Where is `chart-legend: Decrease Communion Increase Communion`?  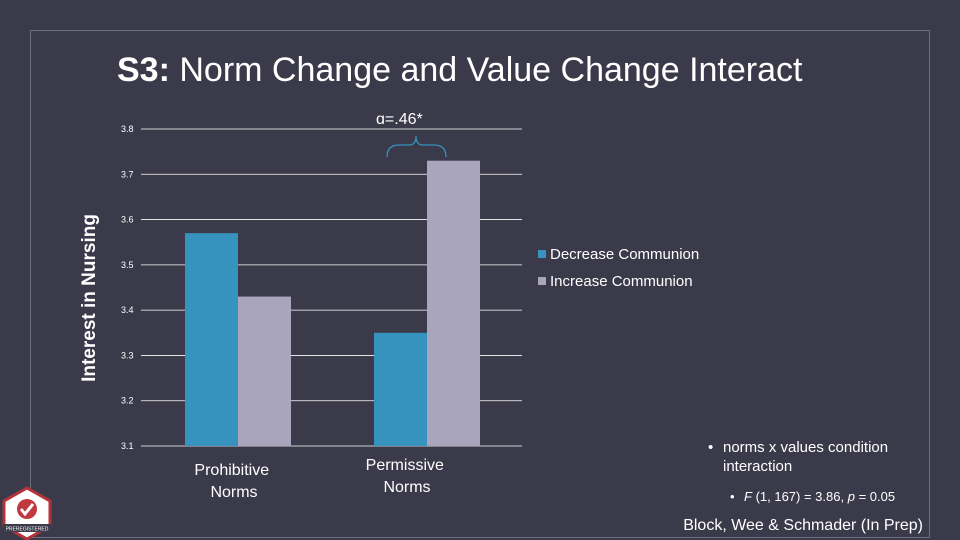 chart-legend: Decrease Communion Increase Communion is located at coordinates (628, 272).